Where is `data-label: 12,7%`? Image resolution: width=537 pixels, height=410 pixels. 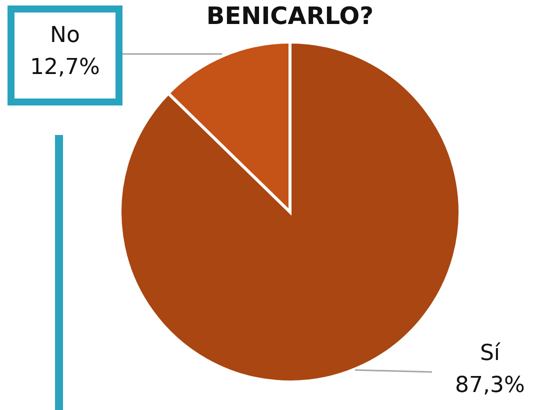 data-label: 12,7% is located at coordinates (65, 67).